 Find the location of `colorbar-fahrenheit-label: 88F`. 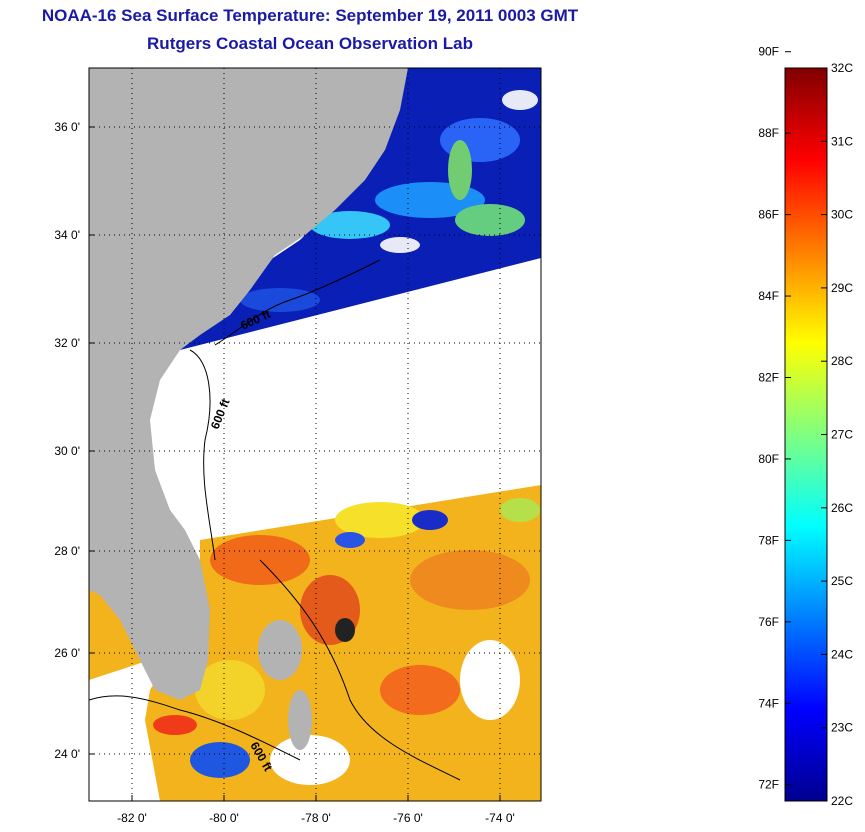

colorbar-fahrenheit-label: 88F is located at coordinates (768, 133).